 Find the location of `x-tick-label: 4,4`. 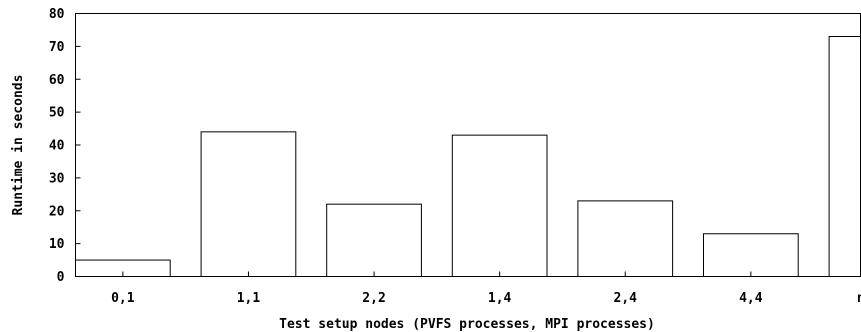

x-tick-label: 4,4 is located at coordinates (751, 298).